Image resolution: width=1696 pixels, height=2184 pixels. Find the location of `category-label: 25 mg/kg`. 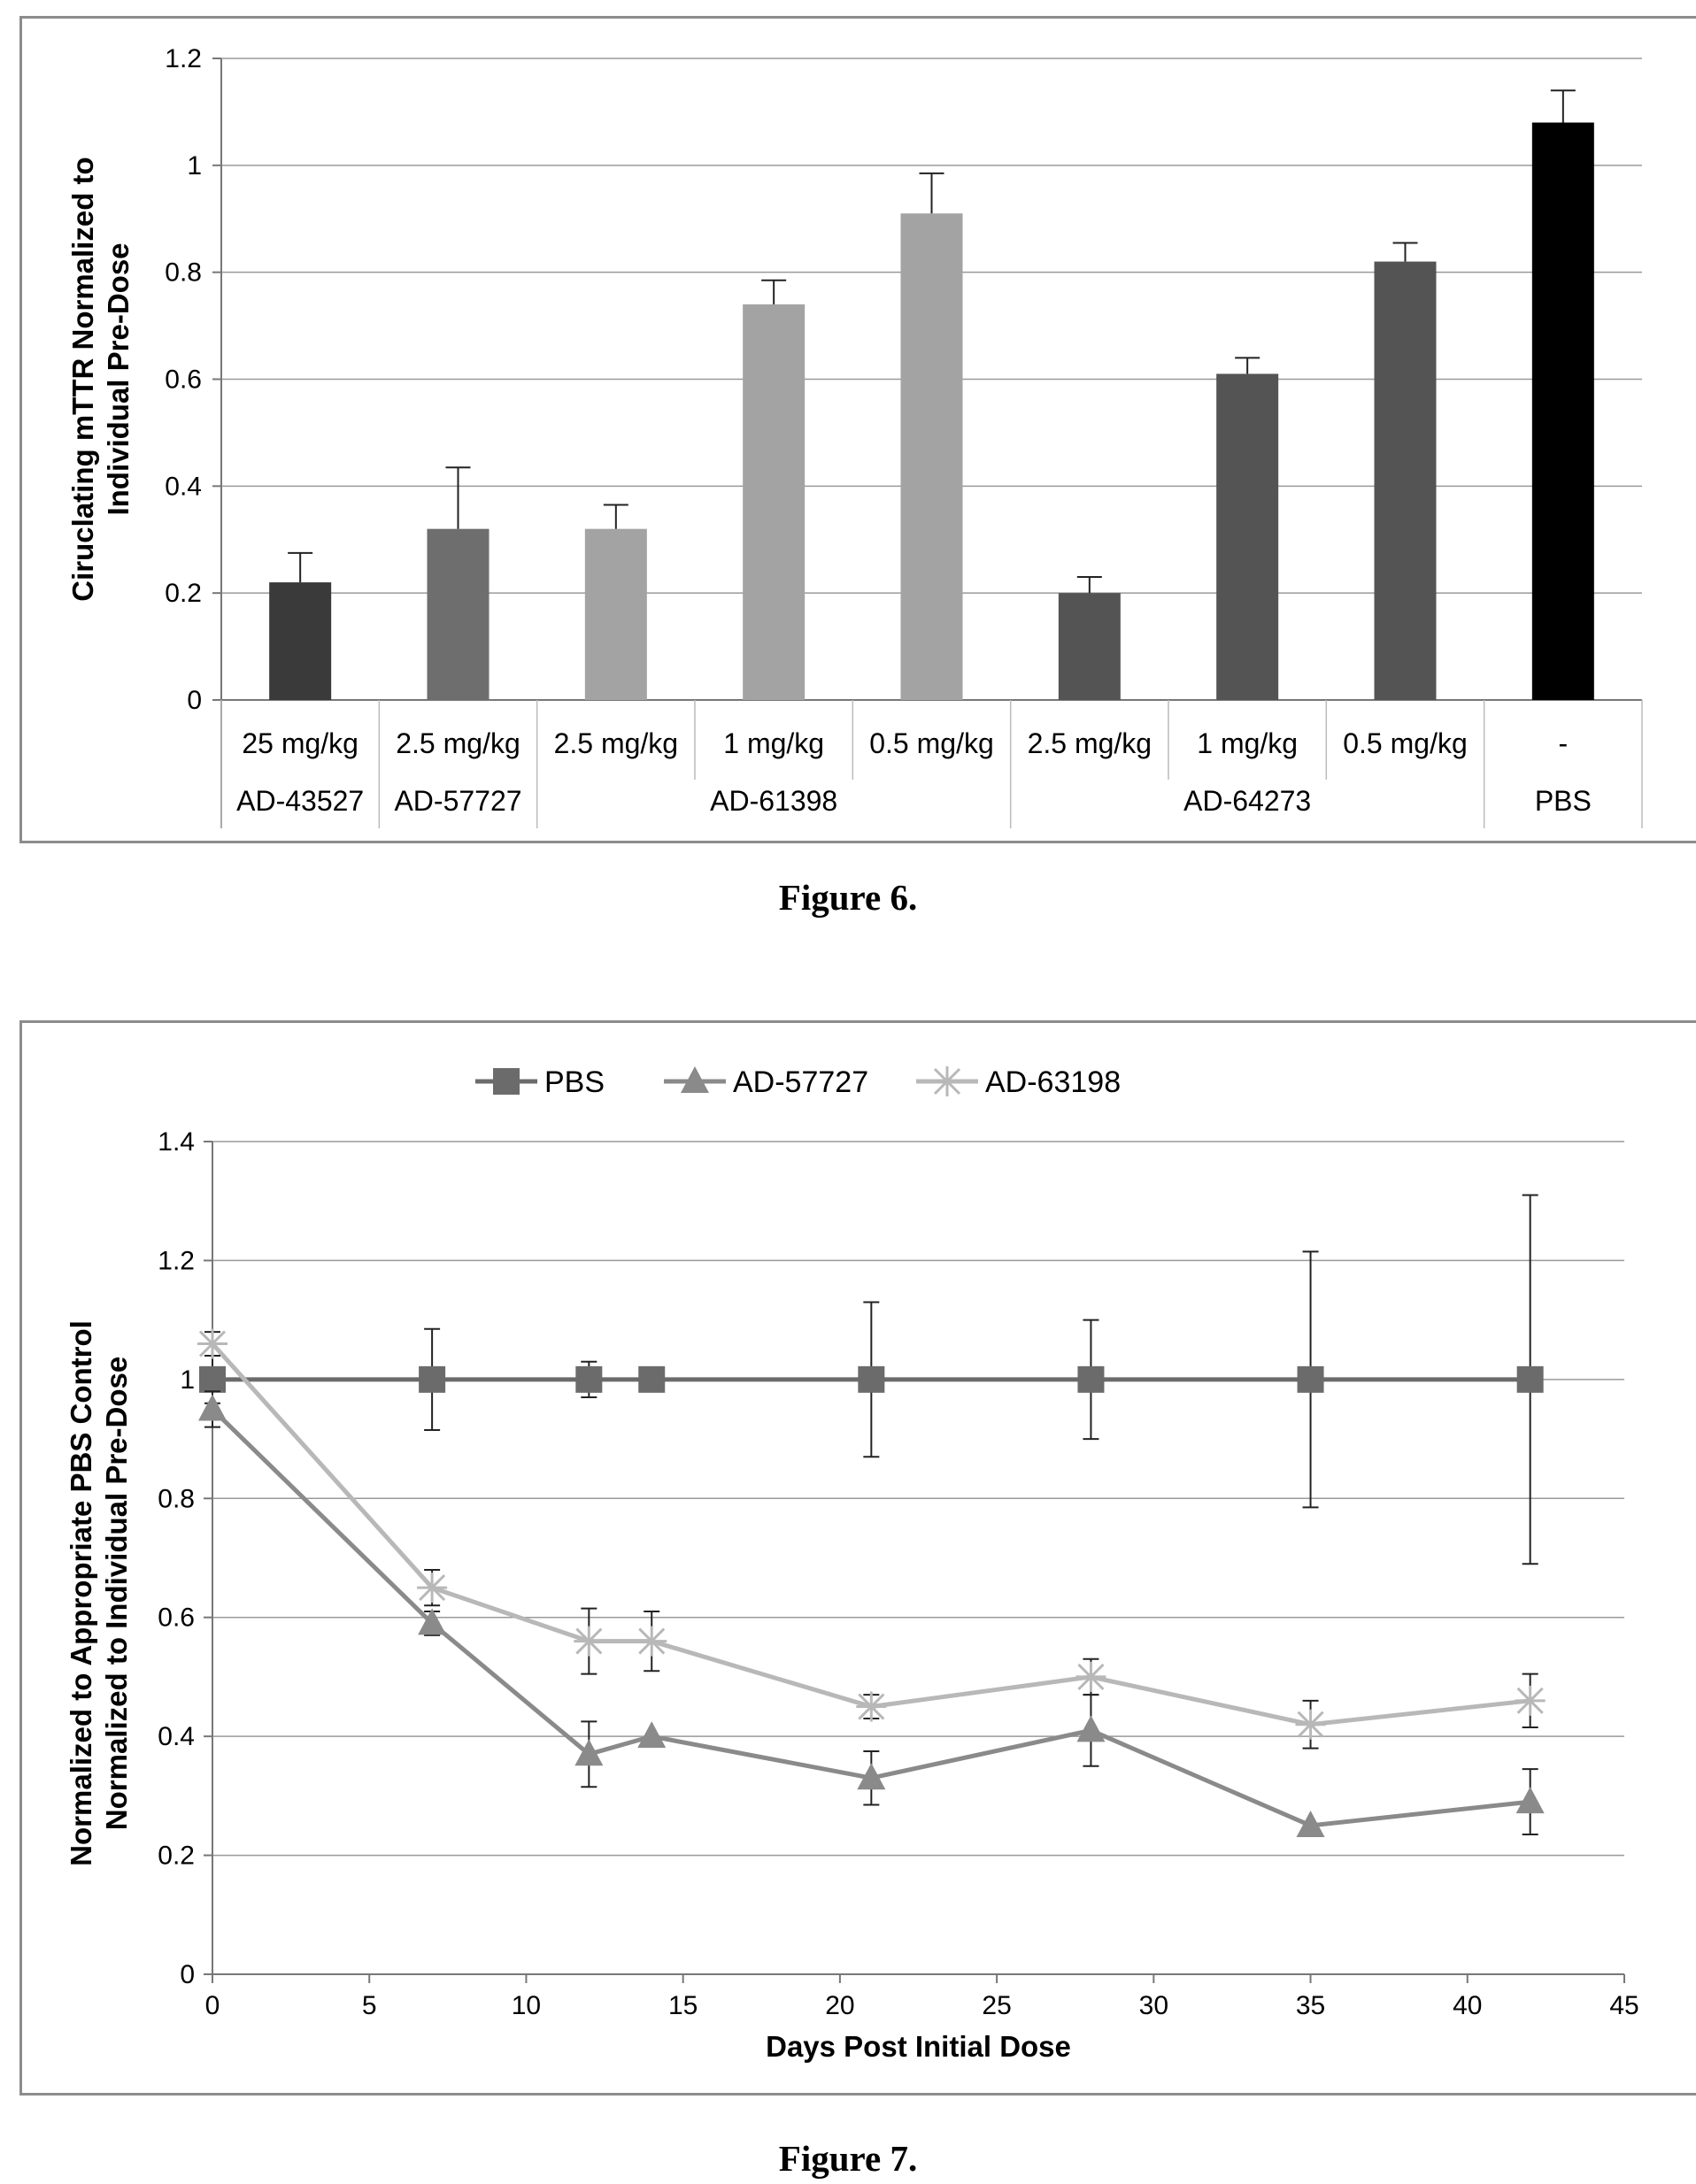

category-label: 25 mg/kg is located at coordinates (300, 743).